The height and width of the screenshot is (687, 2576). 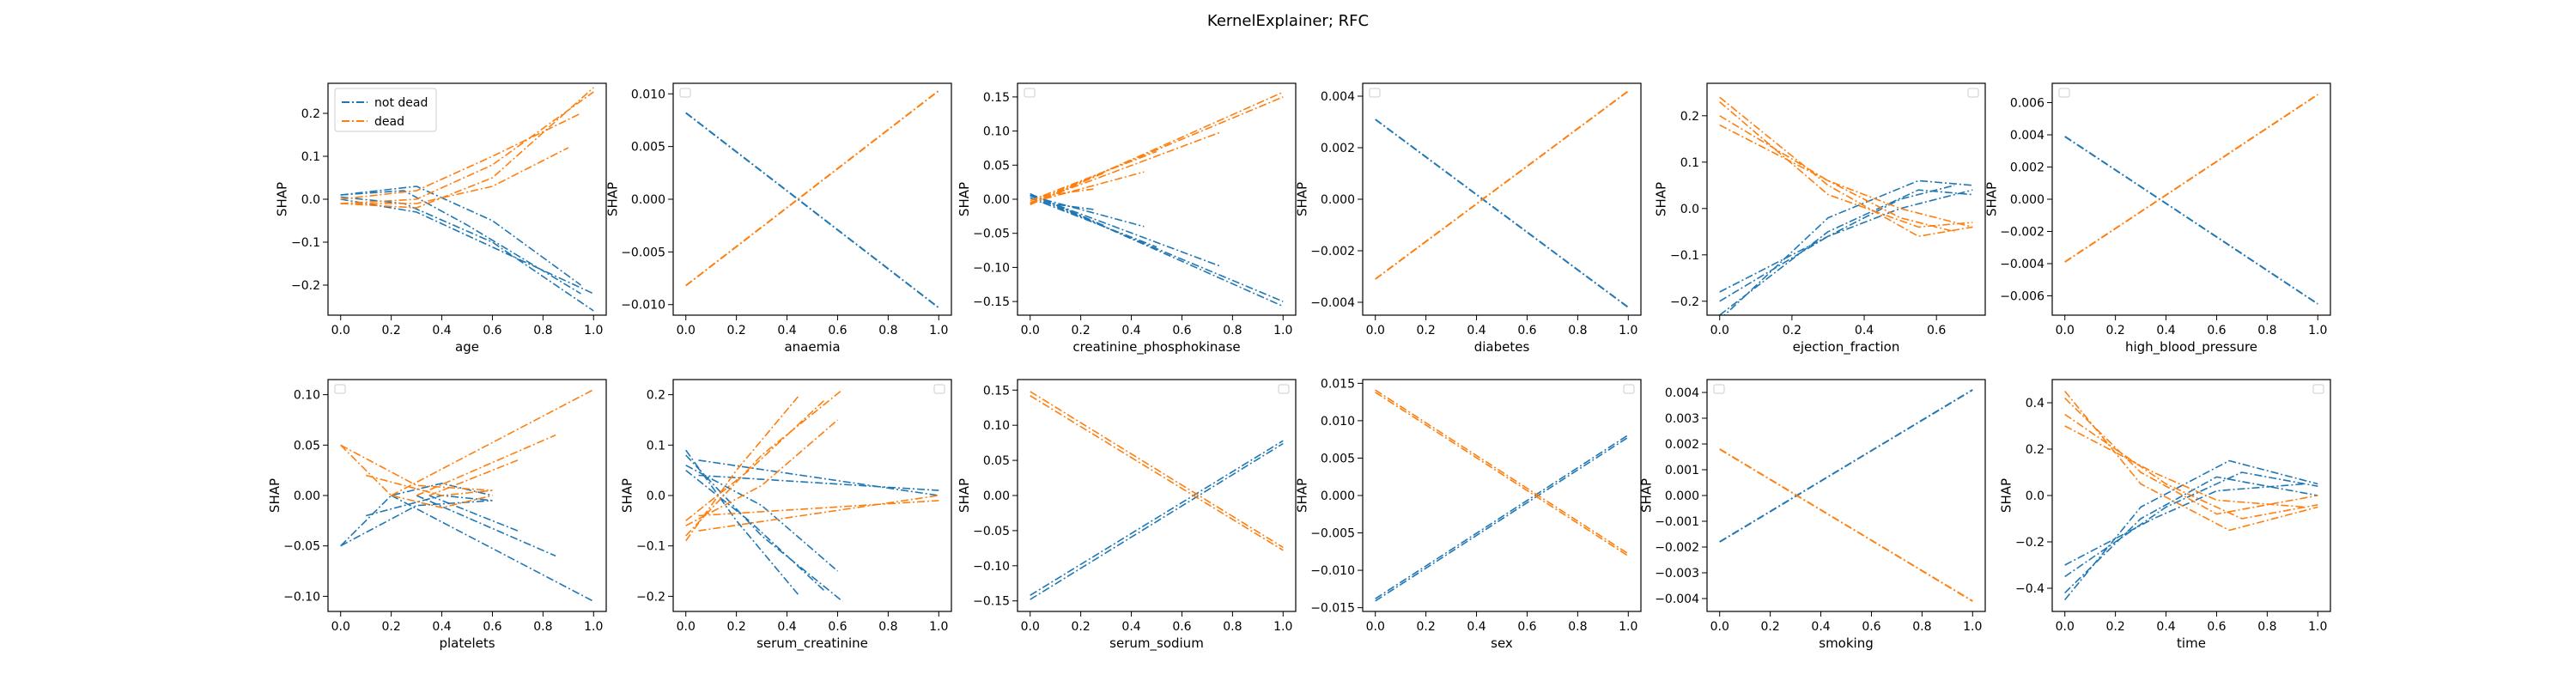 What do you see at coordinates (1502, 199) in the screenshot?
I see `subplot-diabetes-series` at bounding box center [1502, 199].